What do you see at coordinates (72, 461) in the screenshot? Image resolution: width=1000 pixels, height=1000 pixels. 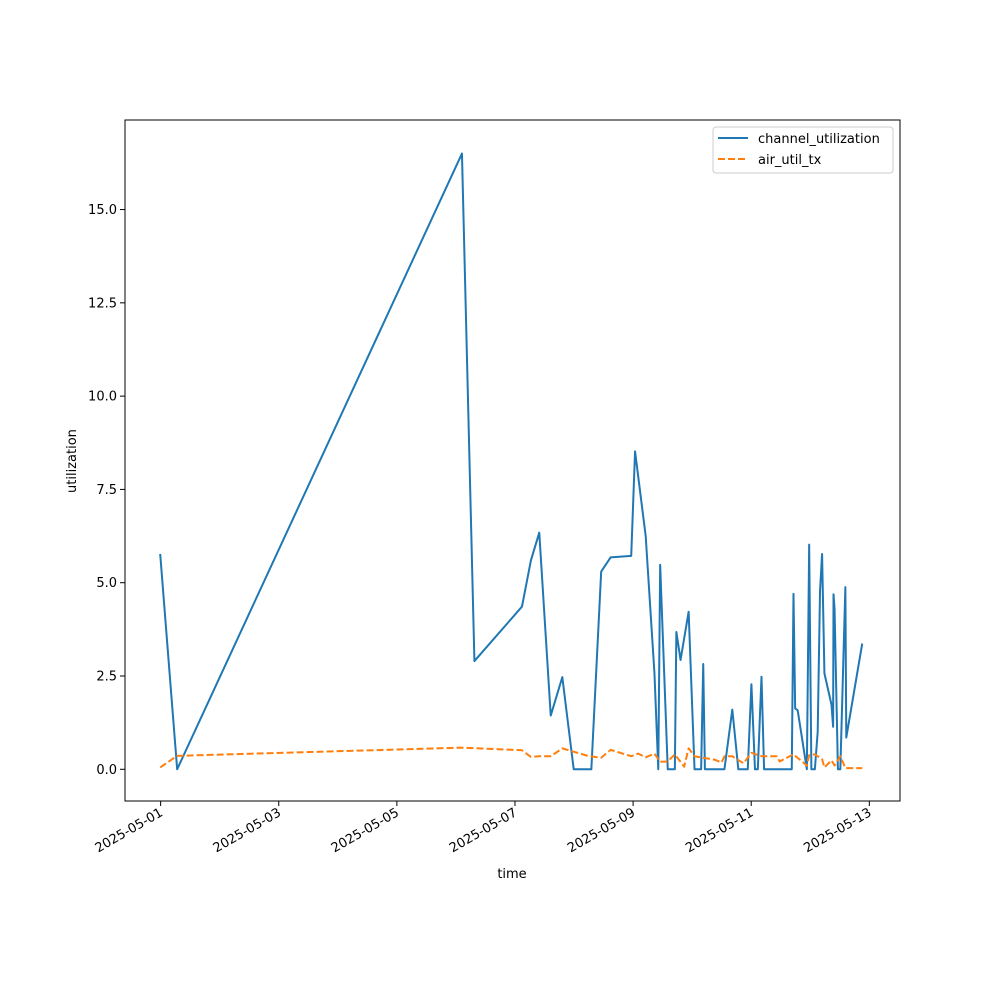 I see `y-axis-label: utilization` at bounding box center [72, 461].